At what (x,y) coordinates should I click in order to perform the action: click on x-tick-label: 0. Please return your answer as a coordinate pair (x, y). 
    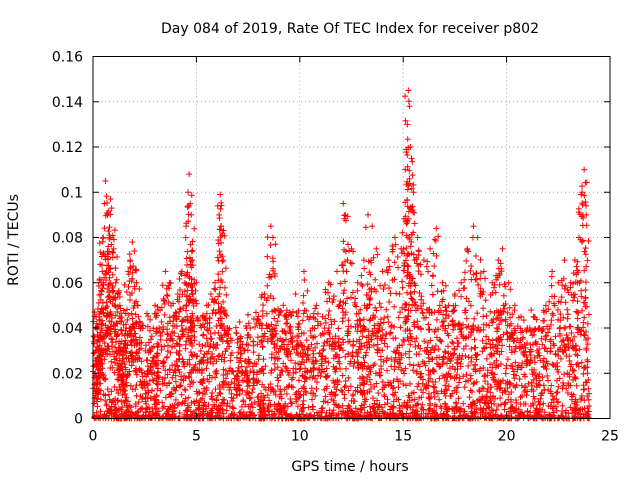
    Looking at the image, I should click on (93, 437).